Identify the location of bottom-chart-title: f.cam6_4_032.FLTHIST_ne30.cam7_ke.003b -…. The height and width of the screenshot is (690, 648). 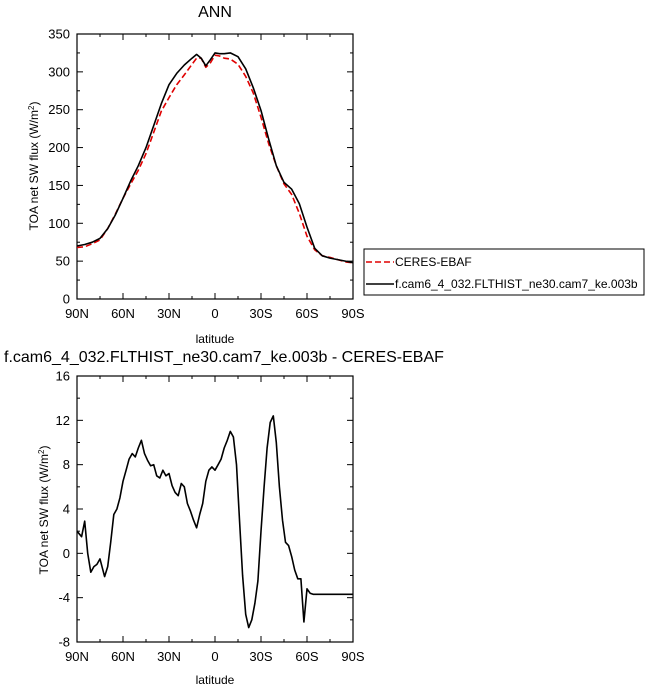
(224, 357).